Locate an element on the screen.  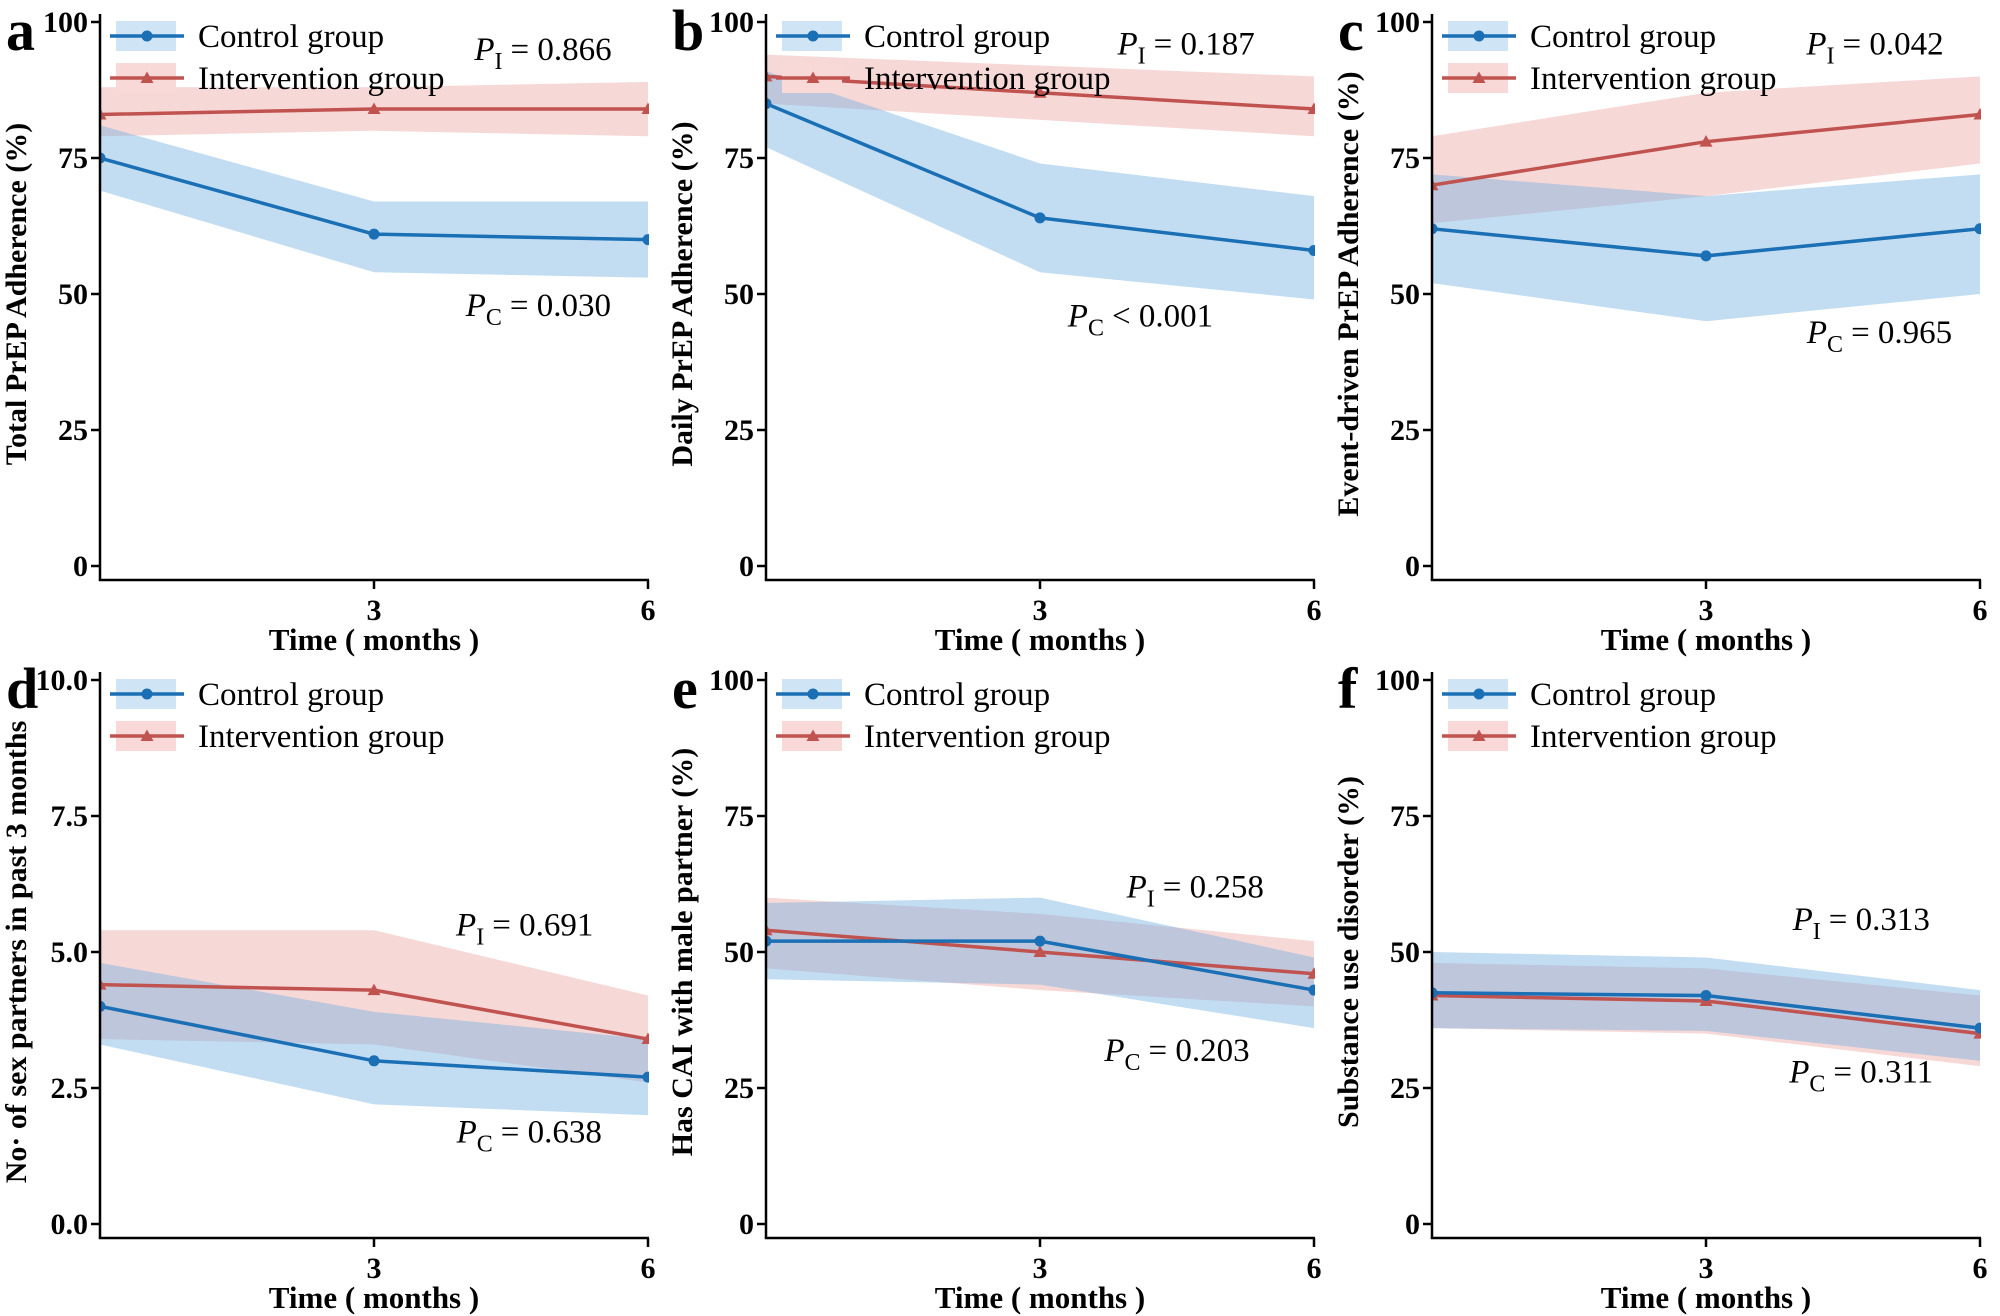
y-axis-title: Event-driven PrEP Adherence (%) is located at coordinates (1348, 293).